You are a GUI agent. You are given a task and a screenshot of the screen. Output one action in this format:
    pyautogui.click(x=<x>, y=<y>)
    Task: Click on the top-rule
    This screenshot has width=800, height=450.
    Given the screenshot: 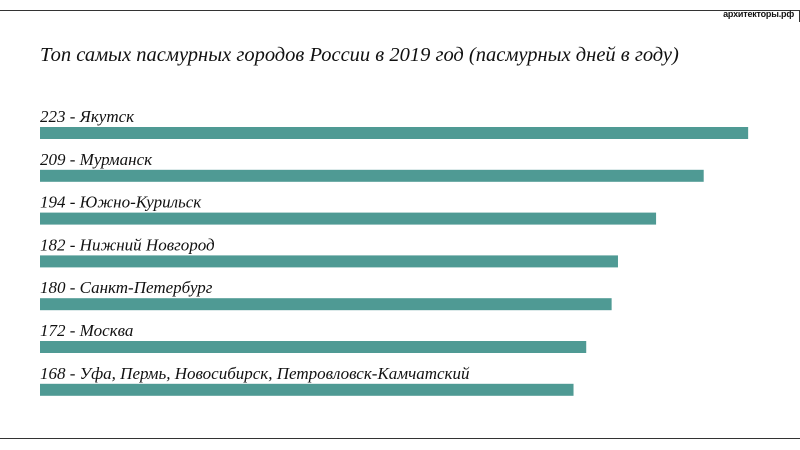 What is the action you would take?
    pyautogui.click(x=400, y=10)
    